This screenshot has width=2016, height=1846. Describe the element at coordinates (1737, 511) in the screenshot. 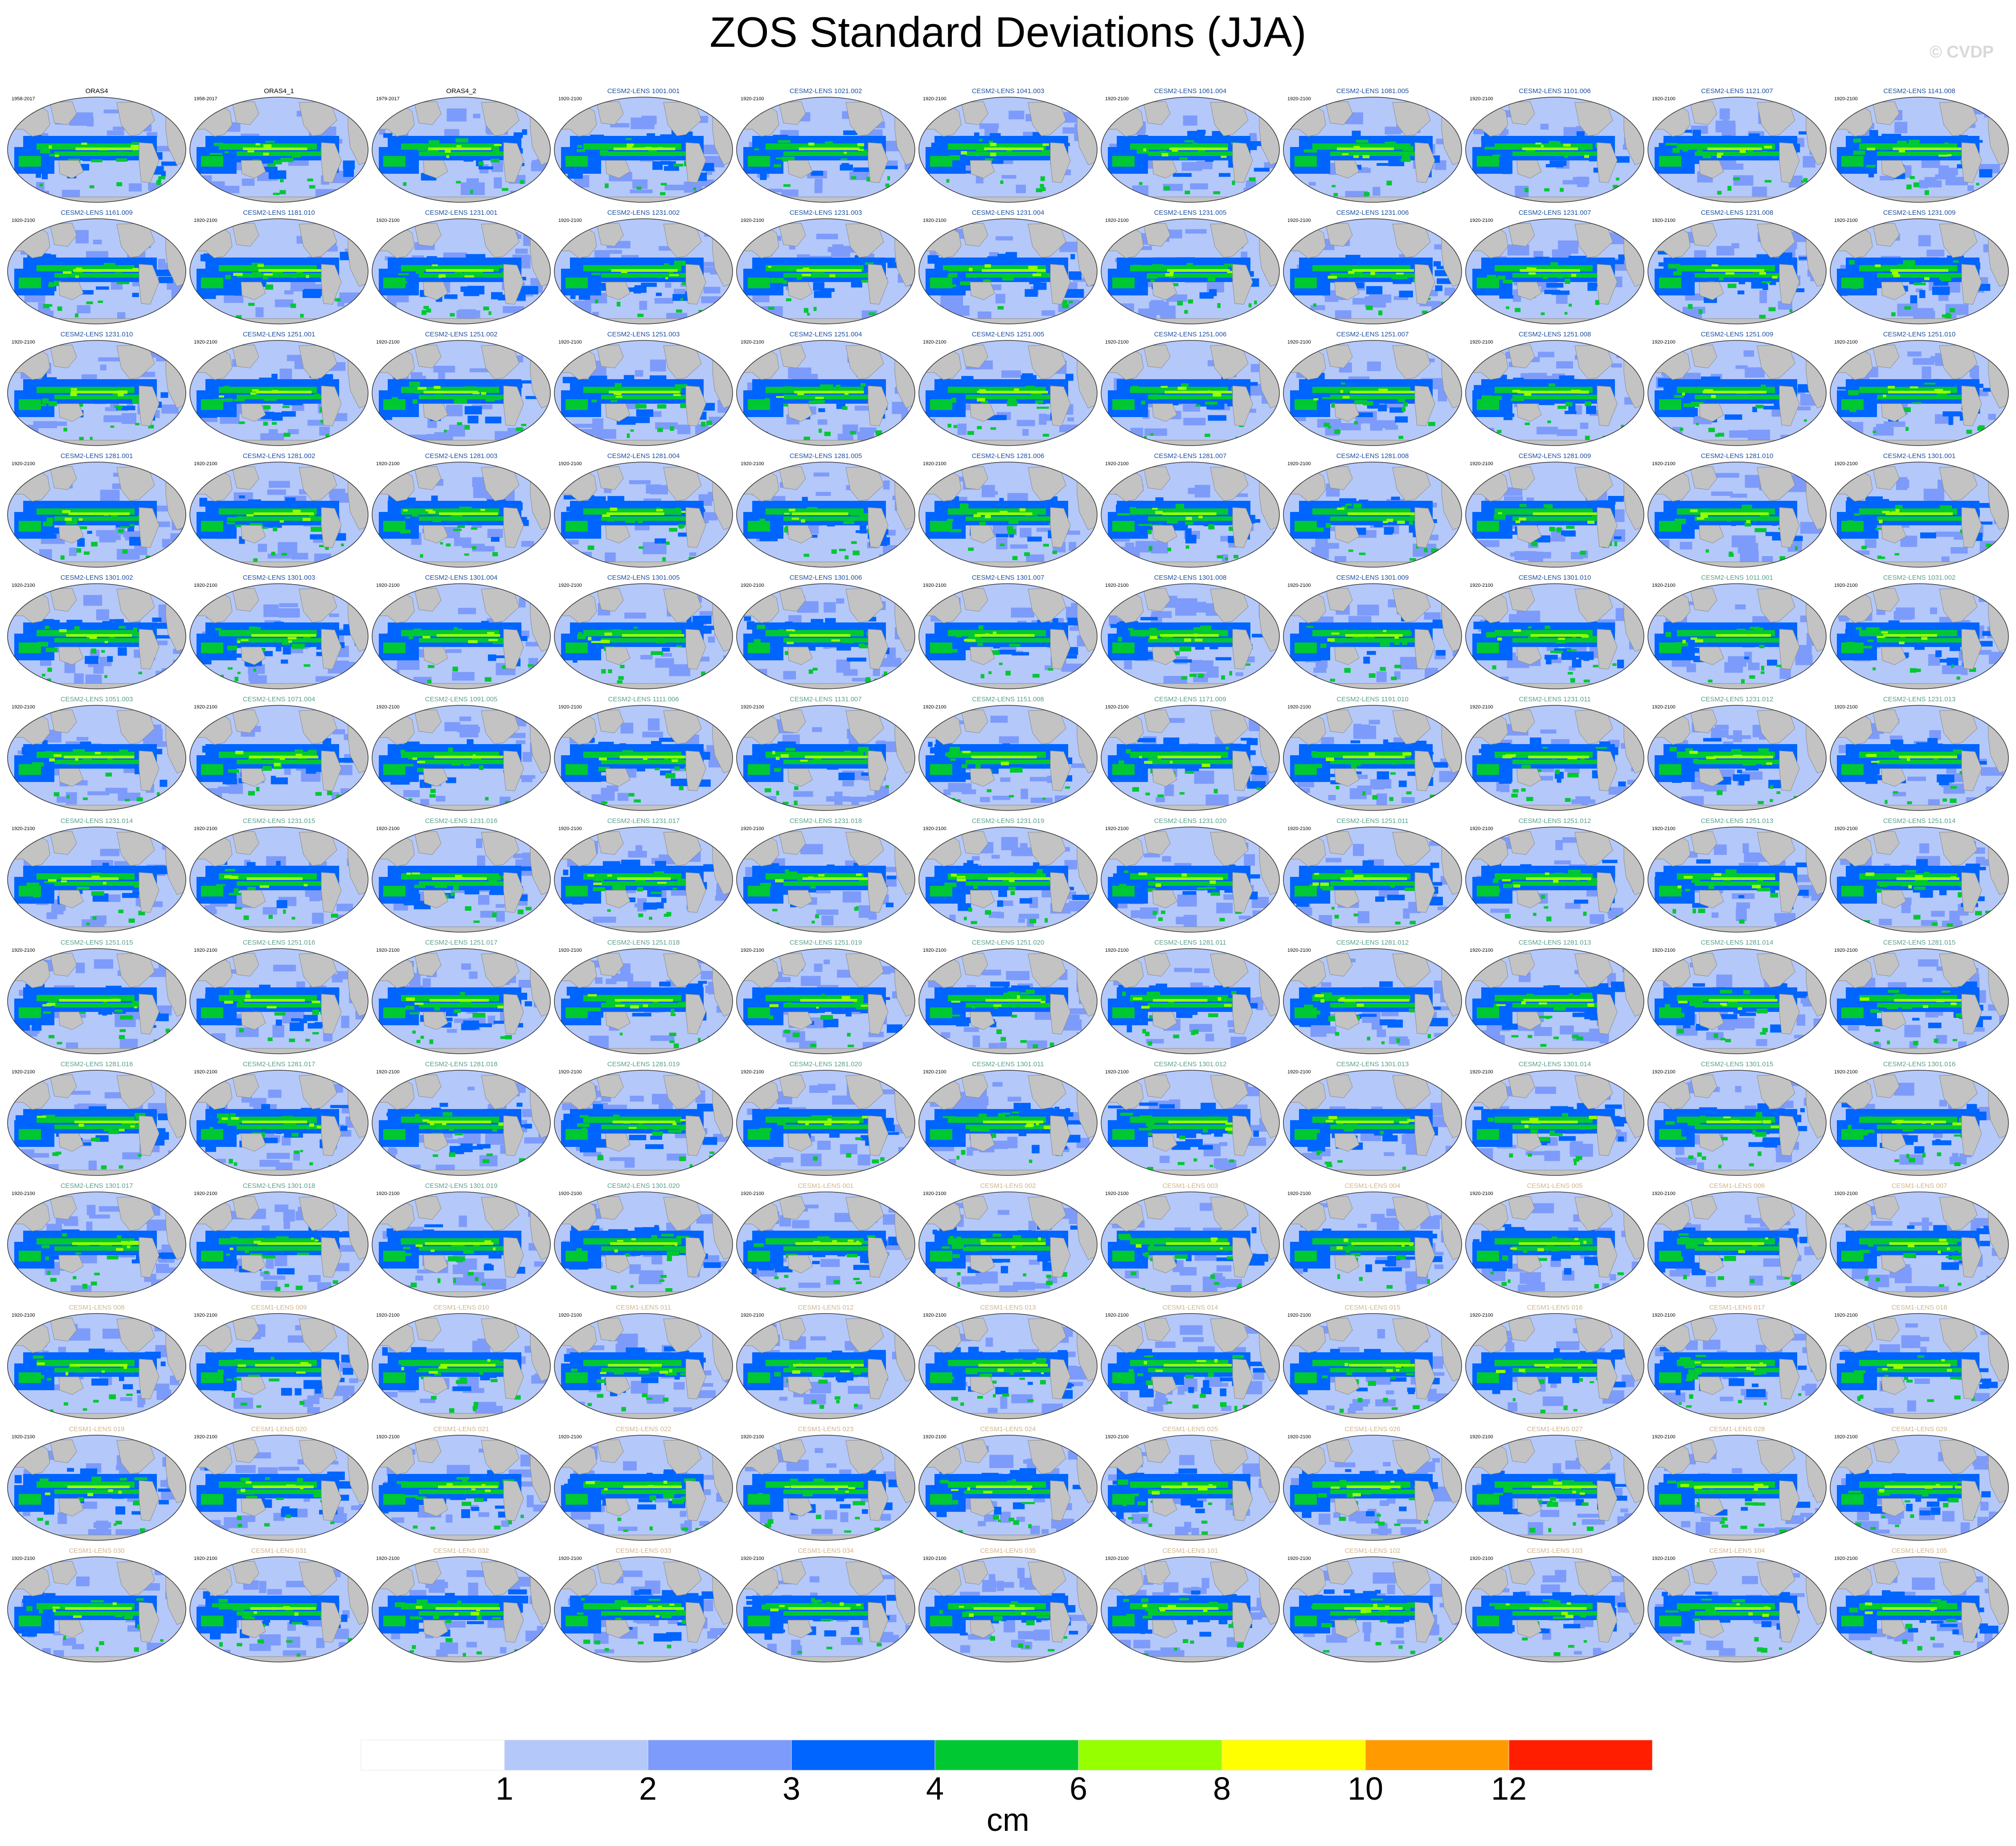

I see `map-panel: CESM2-LENS 1281.010 1920-2100` at that location.